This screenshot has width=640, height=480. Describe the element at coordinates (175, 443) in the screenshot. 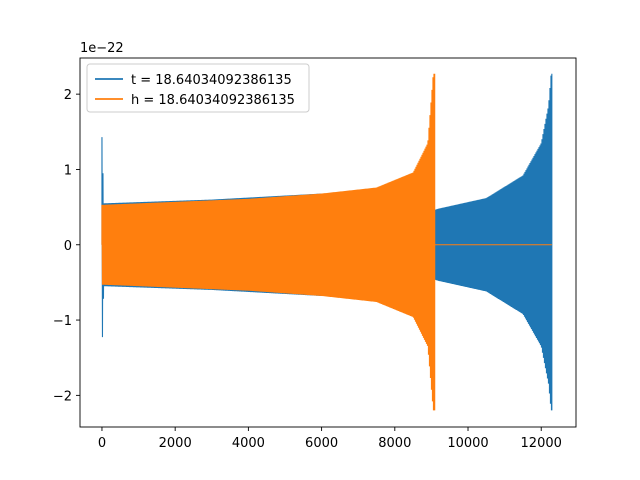

I see `x-tick-label: 2000` at that location.